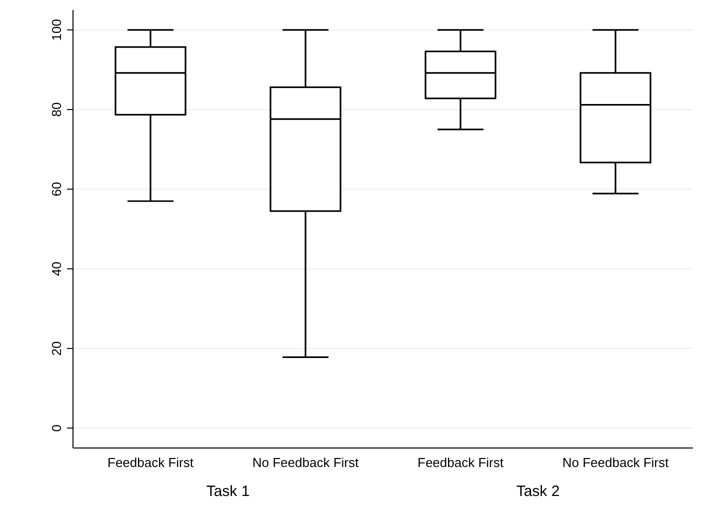 The height and width of the screenshot is (520, 704). Describe the element at coordinates (56, 348) in the screenshot. I see `y-tick-label: 20` at that location.